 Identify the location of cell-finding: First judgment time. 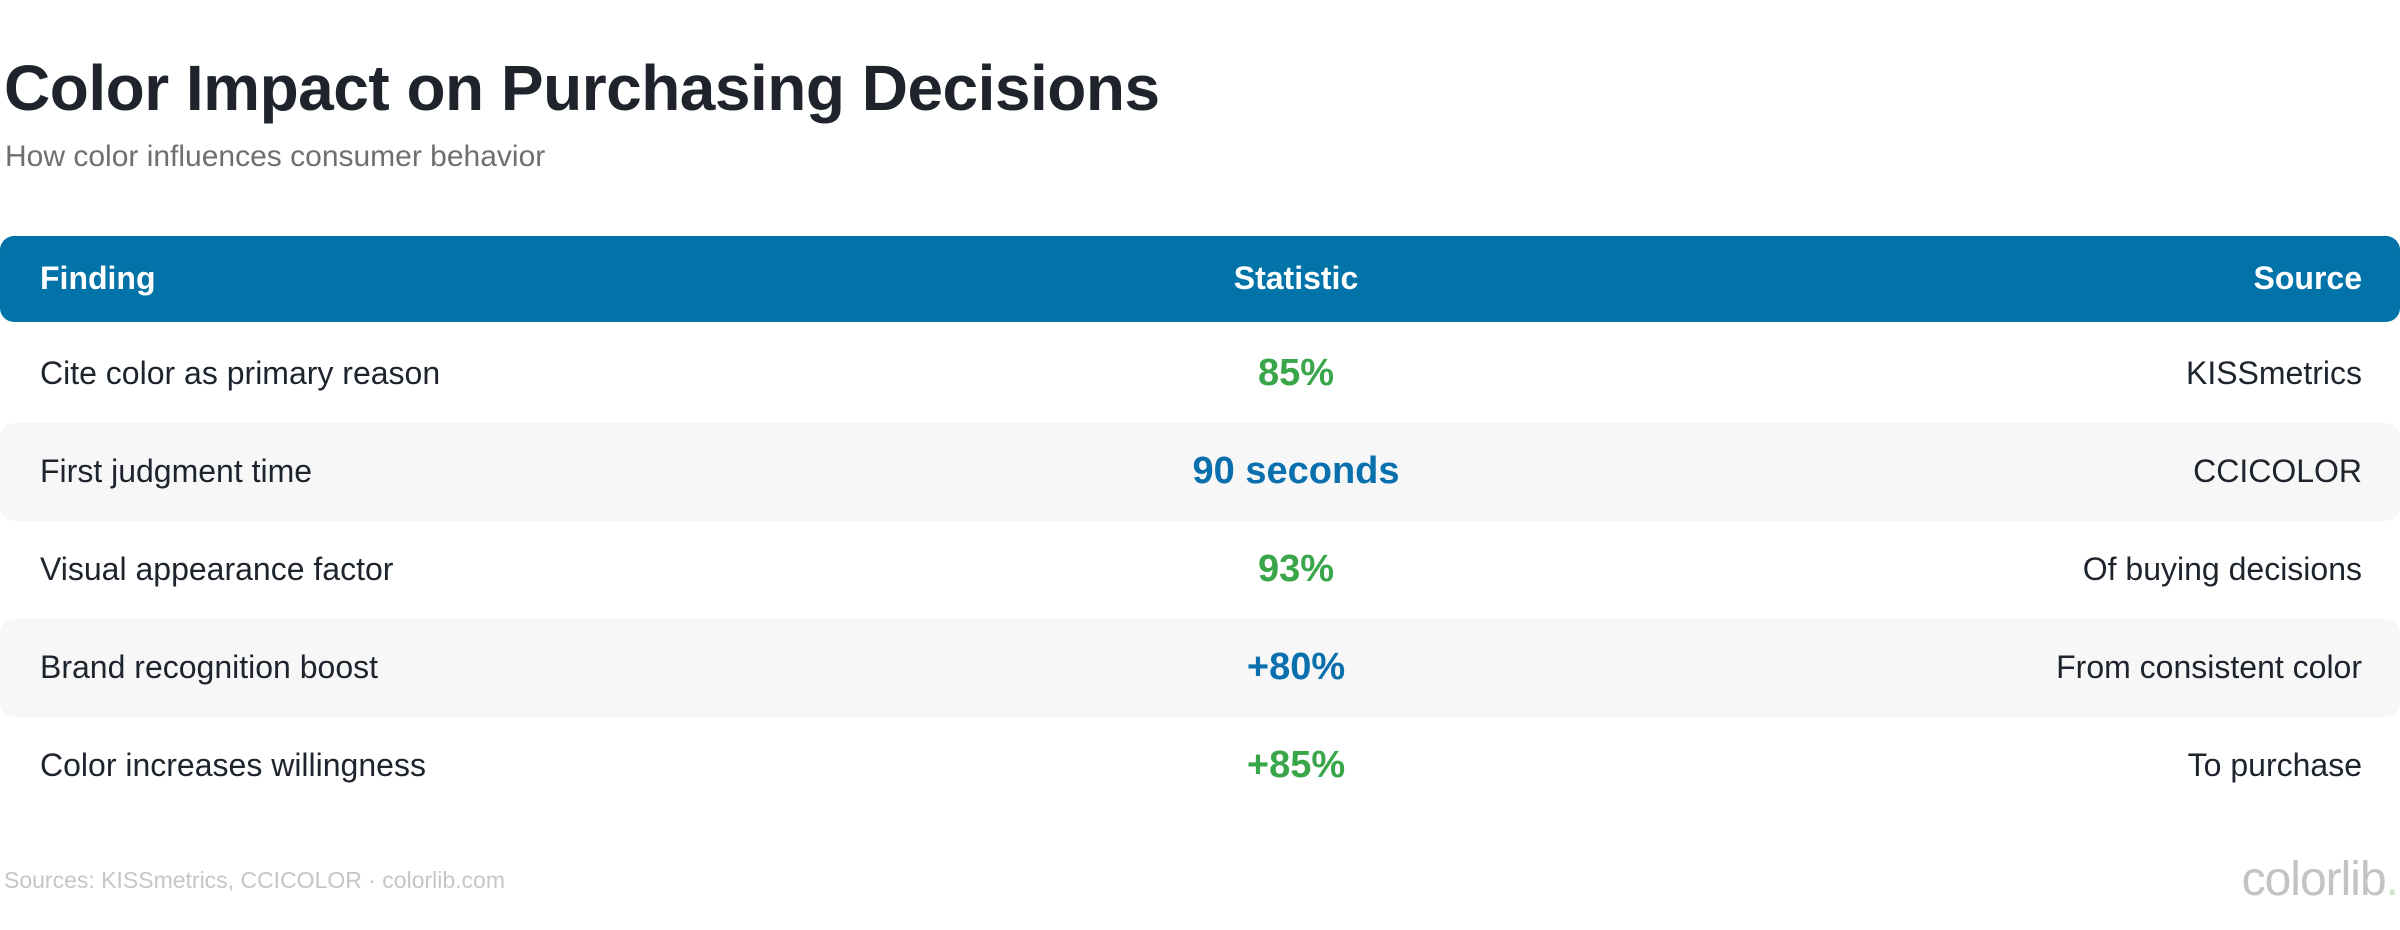
(176, 471).